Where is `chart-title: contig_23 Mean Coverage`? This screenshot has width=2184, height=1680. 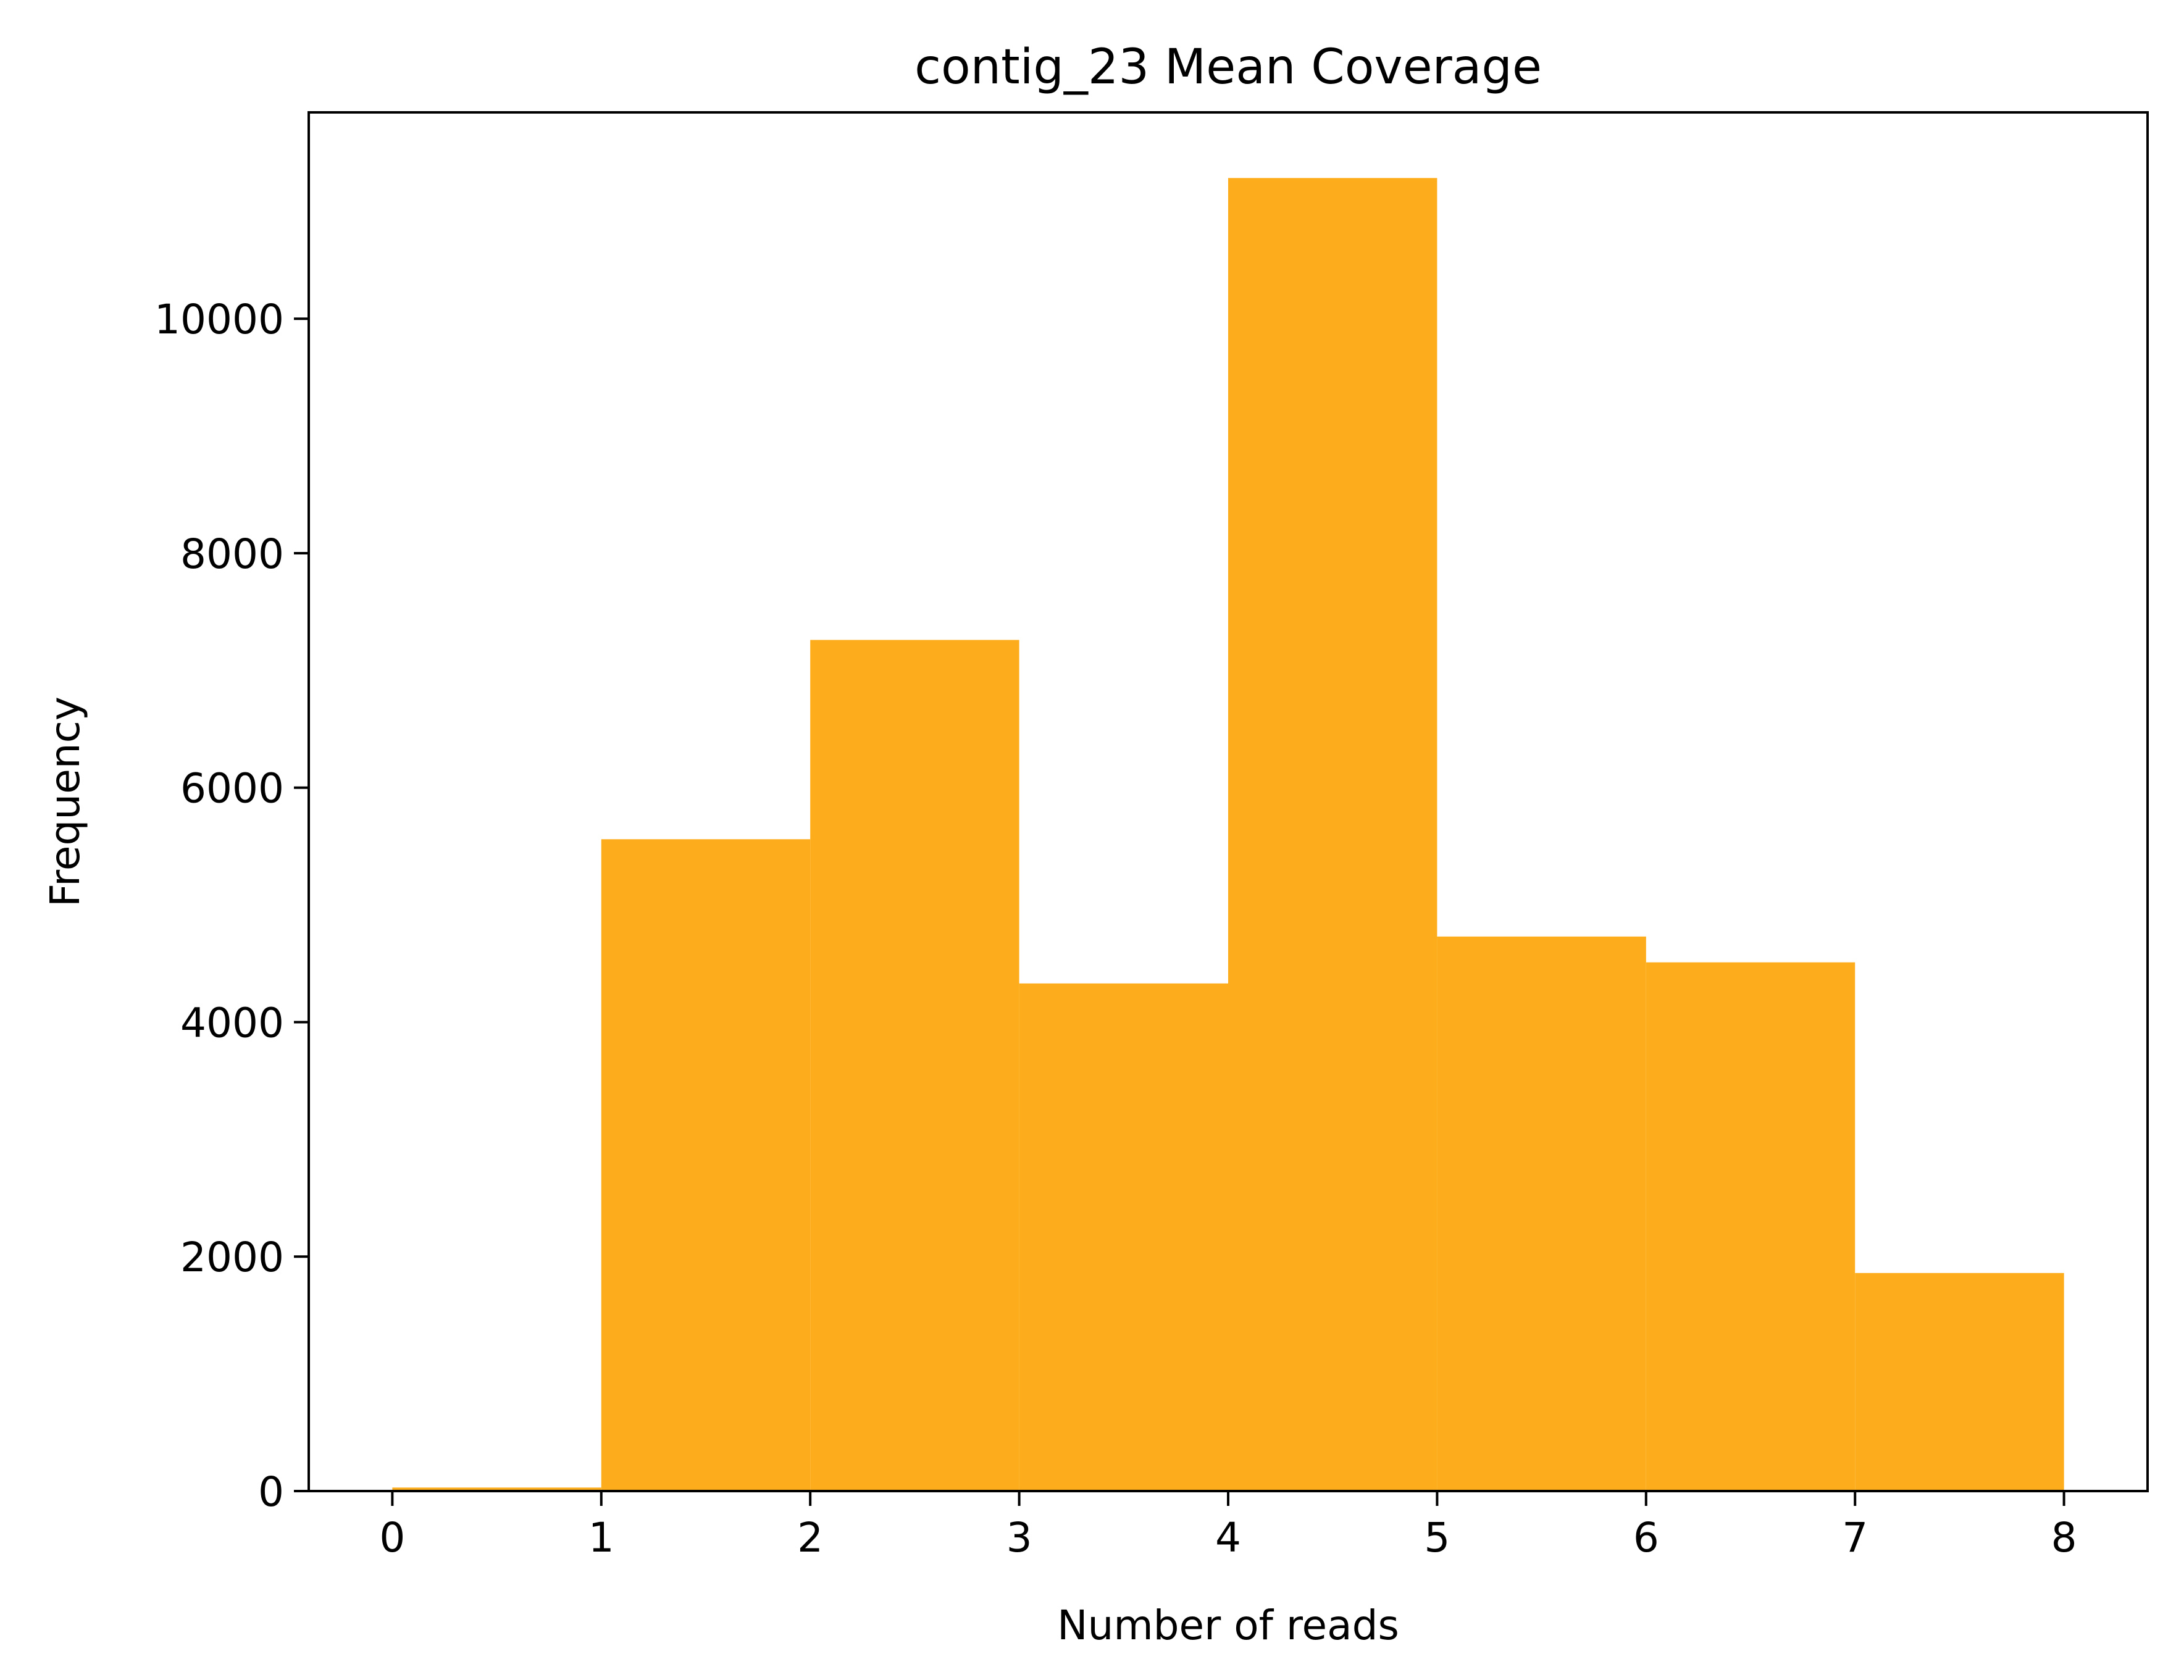 chart-title: contig_23 Mean Coverage is located at coordinates (1228, 67).